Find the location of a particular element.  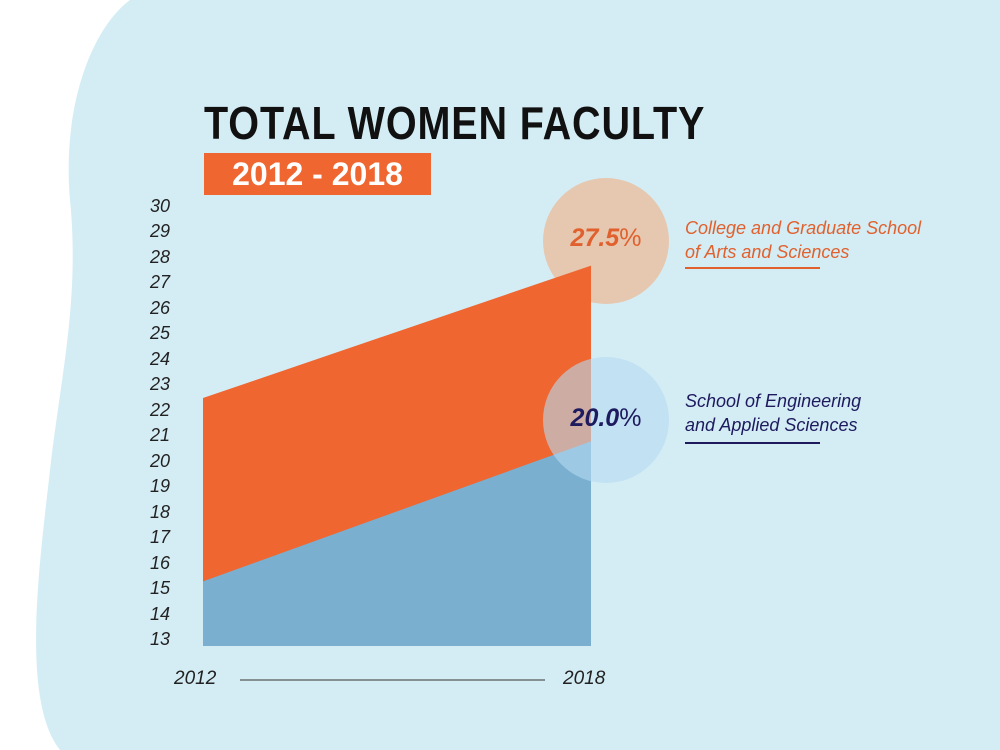

legend-eng-underline is located at coordinates (752, 443).